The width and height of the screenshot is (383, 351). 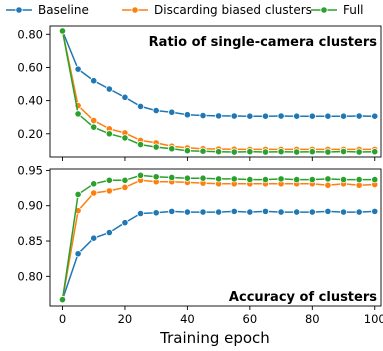 What do you see at coordinates (214, 338) in the screenshot?
I see `x-axis-label: Training epoch` at bounding box center [214, 338].